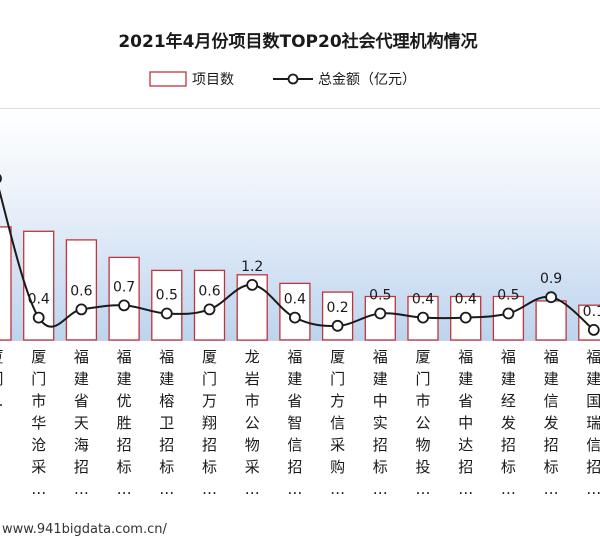 The height and width of the screenshot is (544, 600). What do you see at coordinates (213, 80) in the screenshot?
I see `legend-bar-label: 项目数` at bounding box center [213, 80].